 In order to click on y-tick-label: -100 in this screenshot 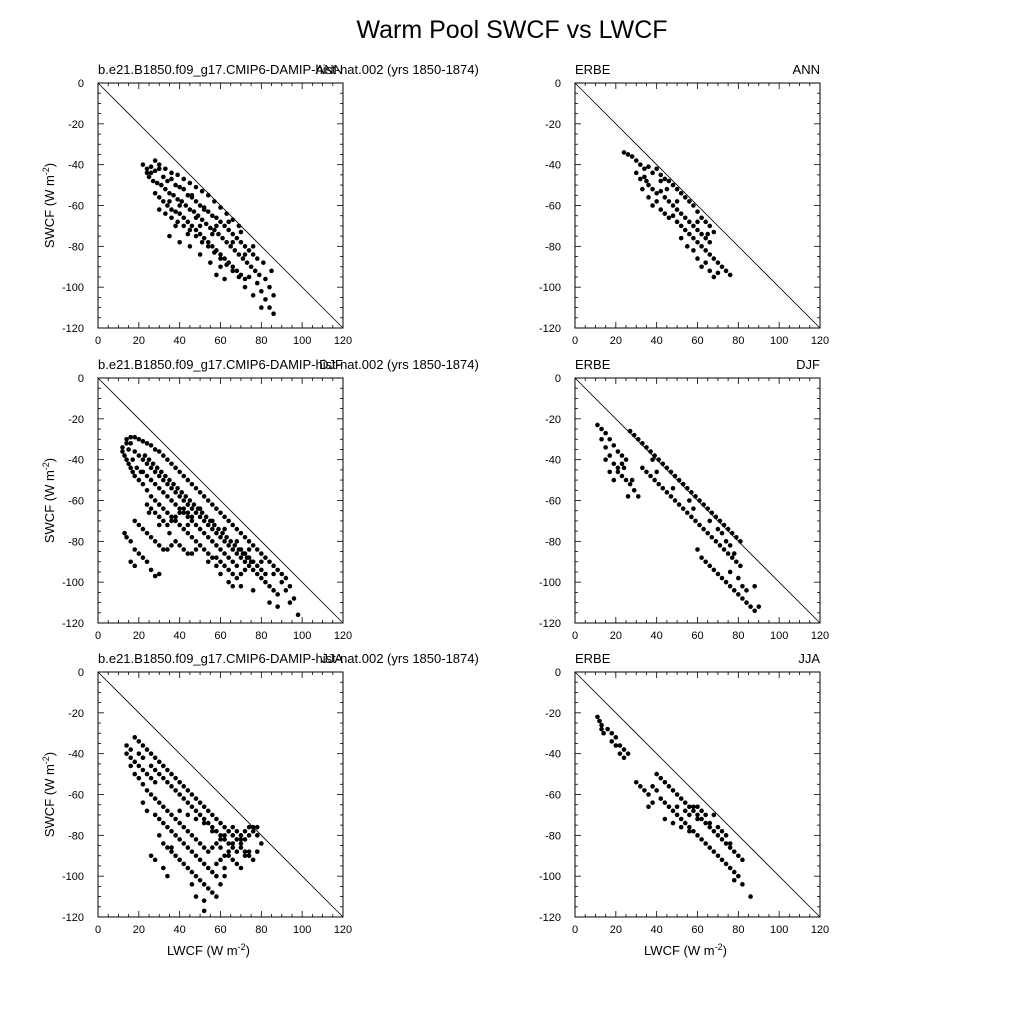, I will do `click(550, 288)`.